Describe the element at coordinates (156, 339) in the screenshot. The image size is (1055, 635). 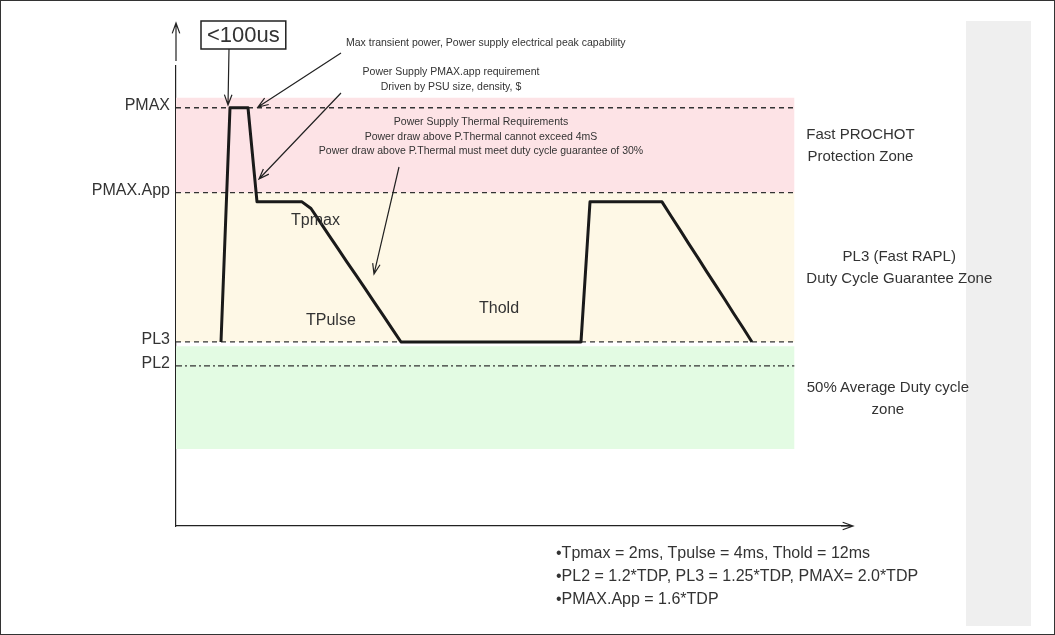
I see `ref-line-label: PL3` at that location.